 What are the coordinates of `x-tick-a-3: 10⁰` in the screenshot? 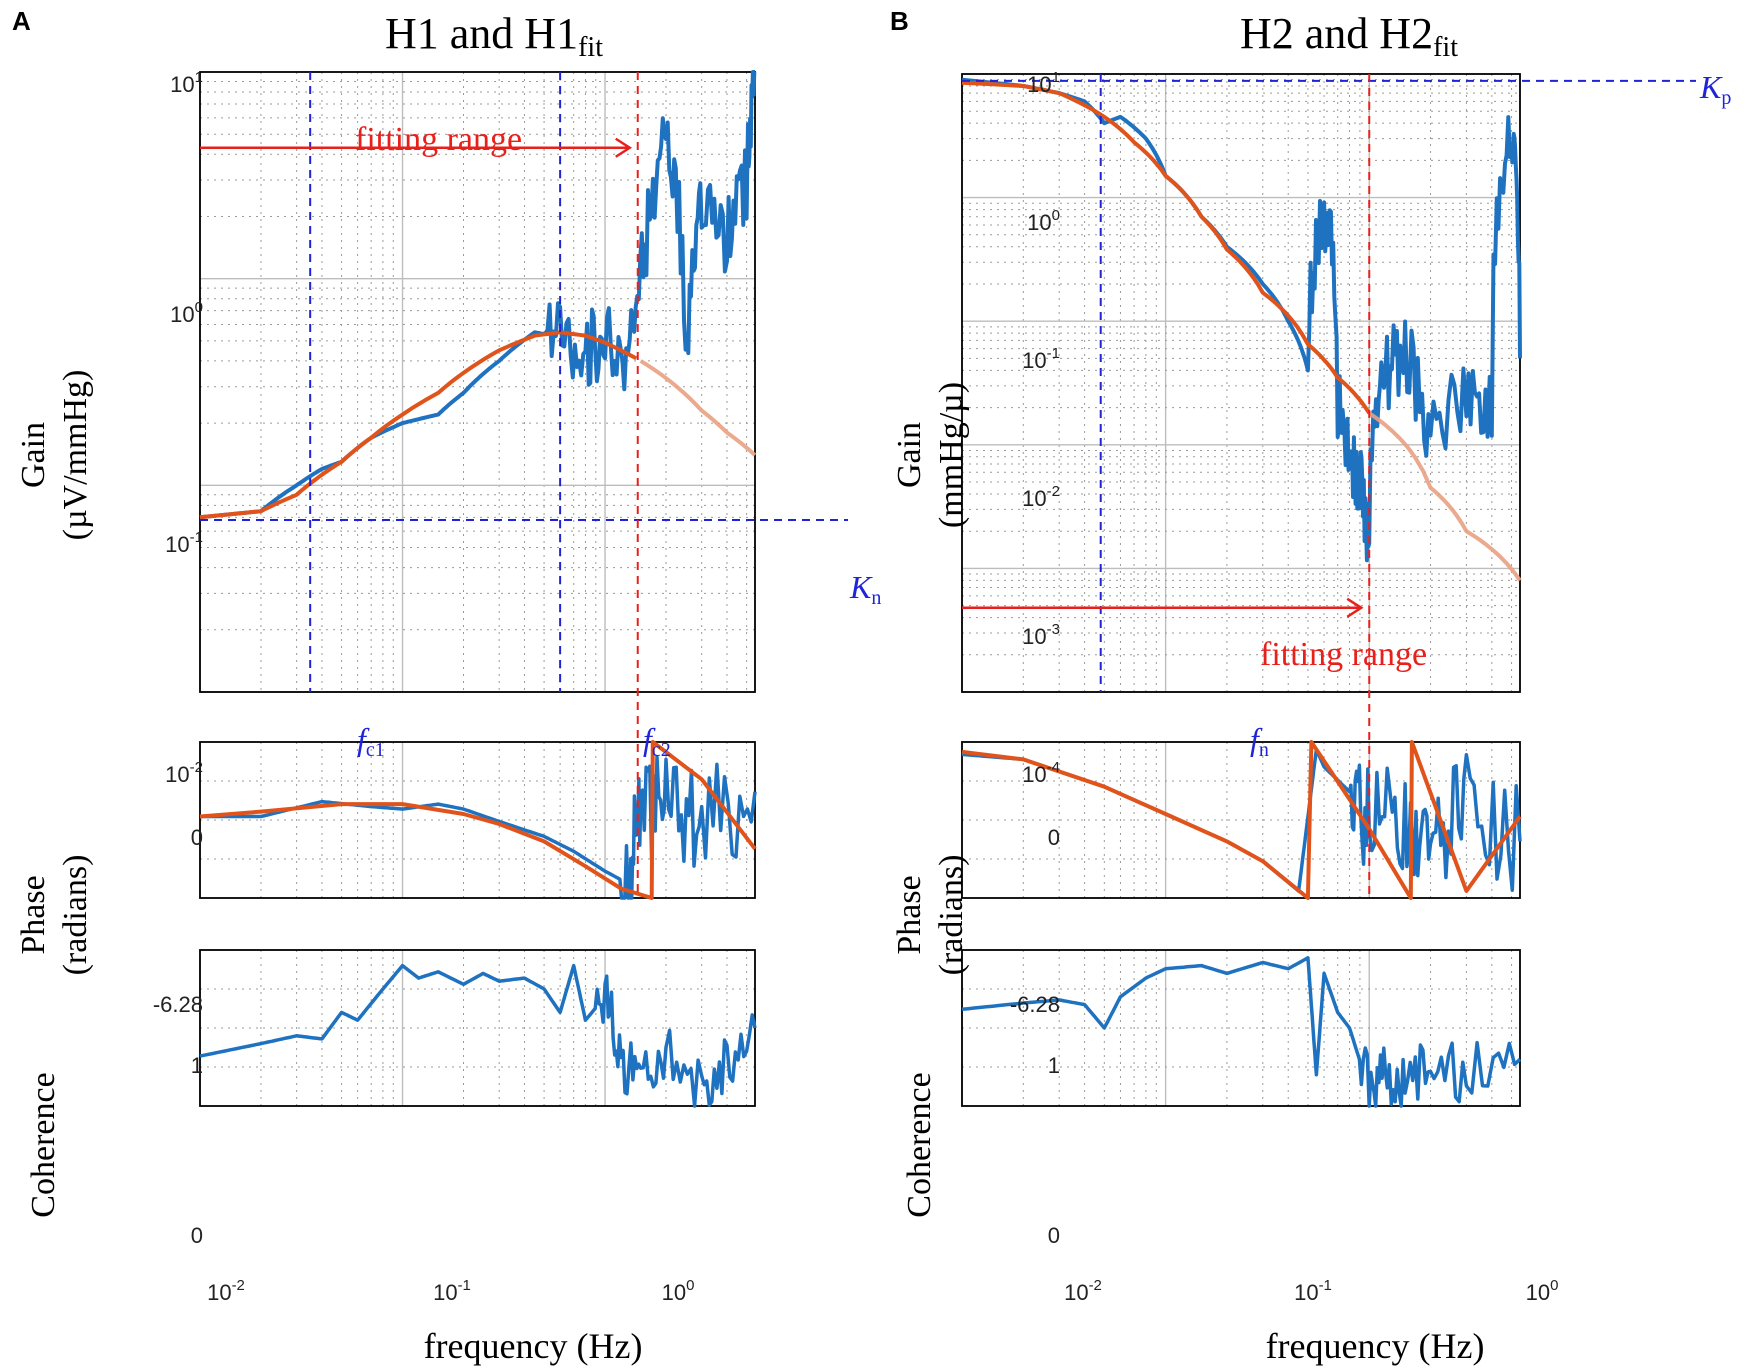 It's located at (678, 1291).